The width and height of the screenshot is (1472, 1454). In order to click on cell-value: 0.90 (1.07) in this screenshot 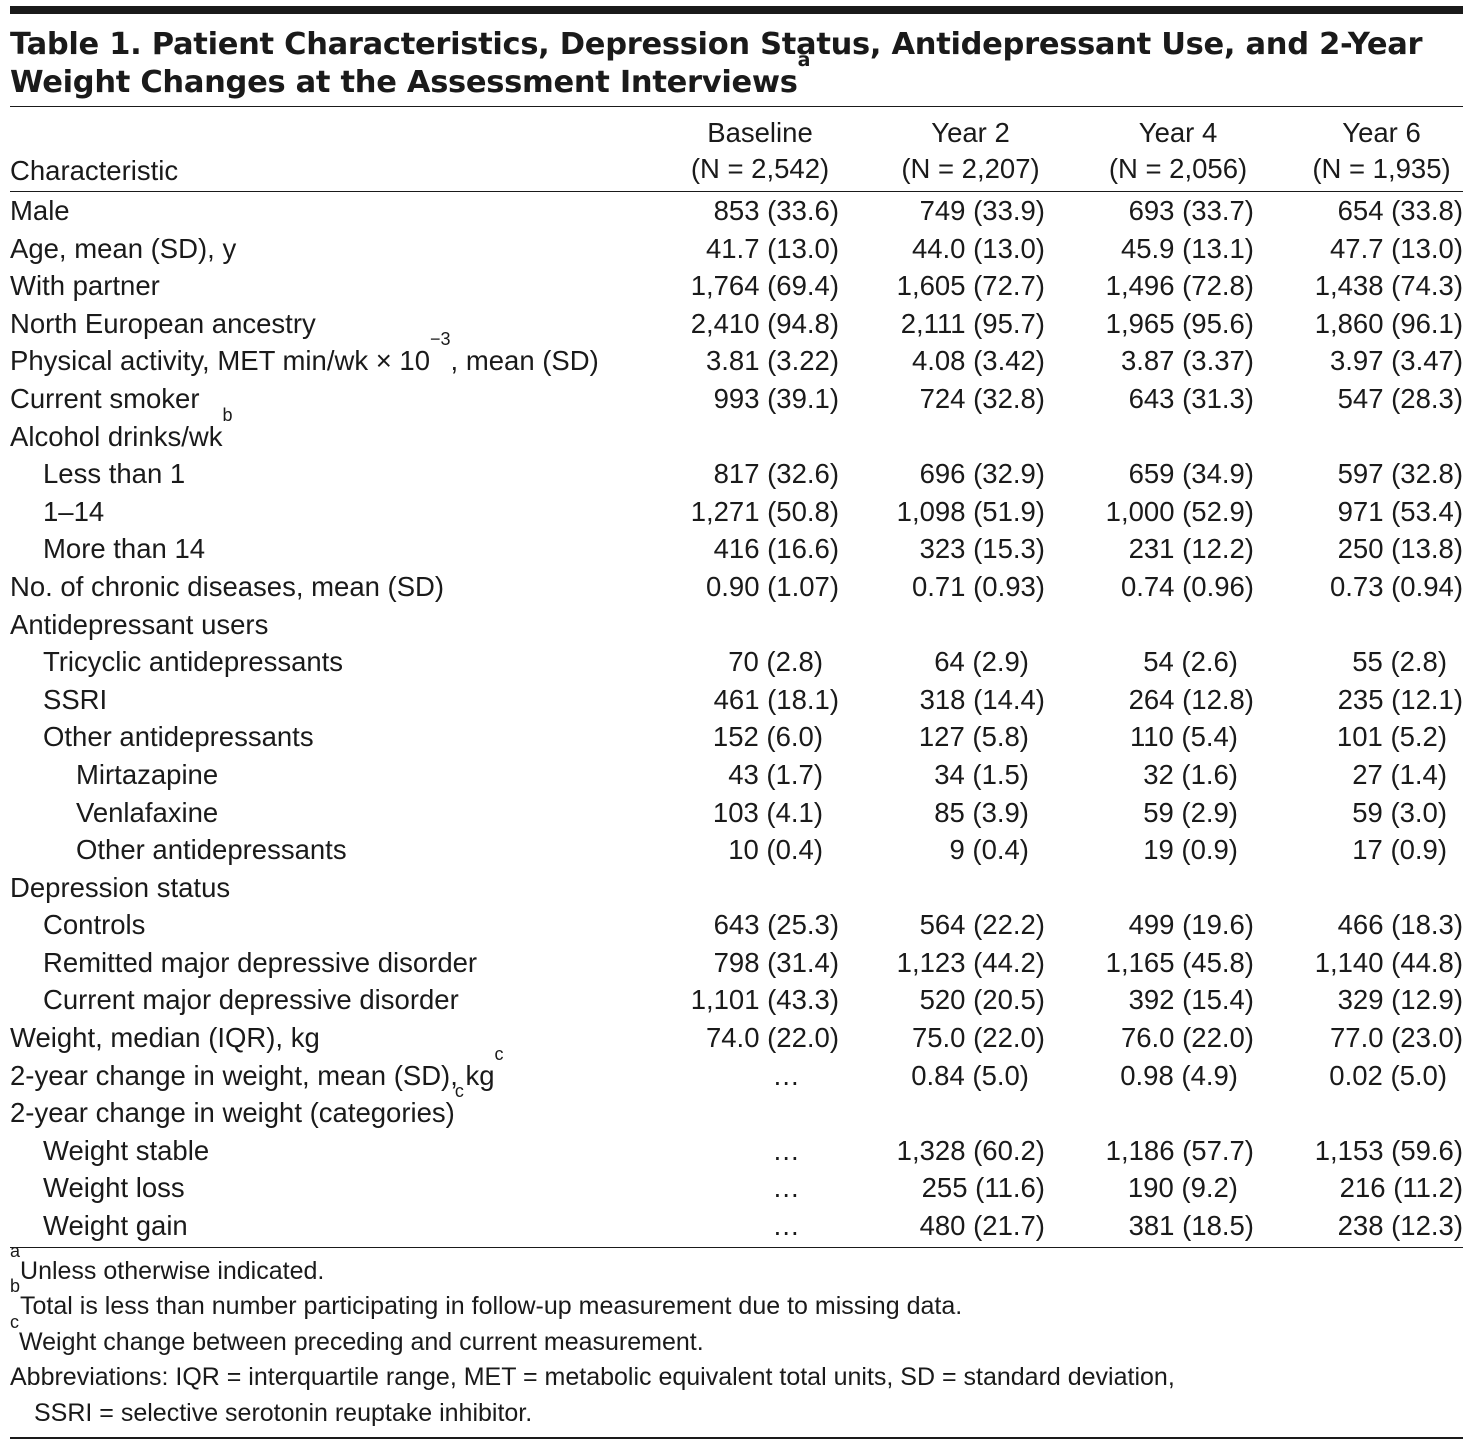, I will do `click(772, 586)`.